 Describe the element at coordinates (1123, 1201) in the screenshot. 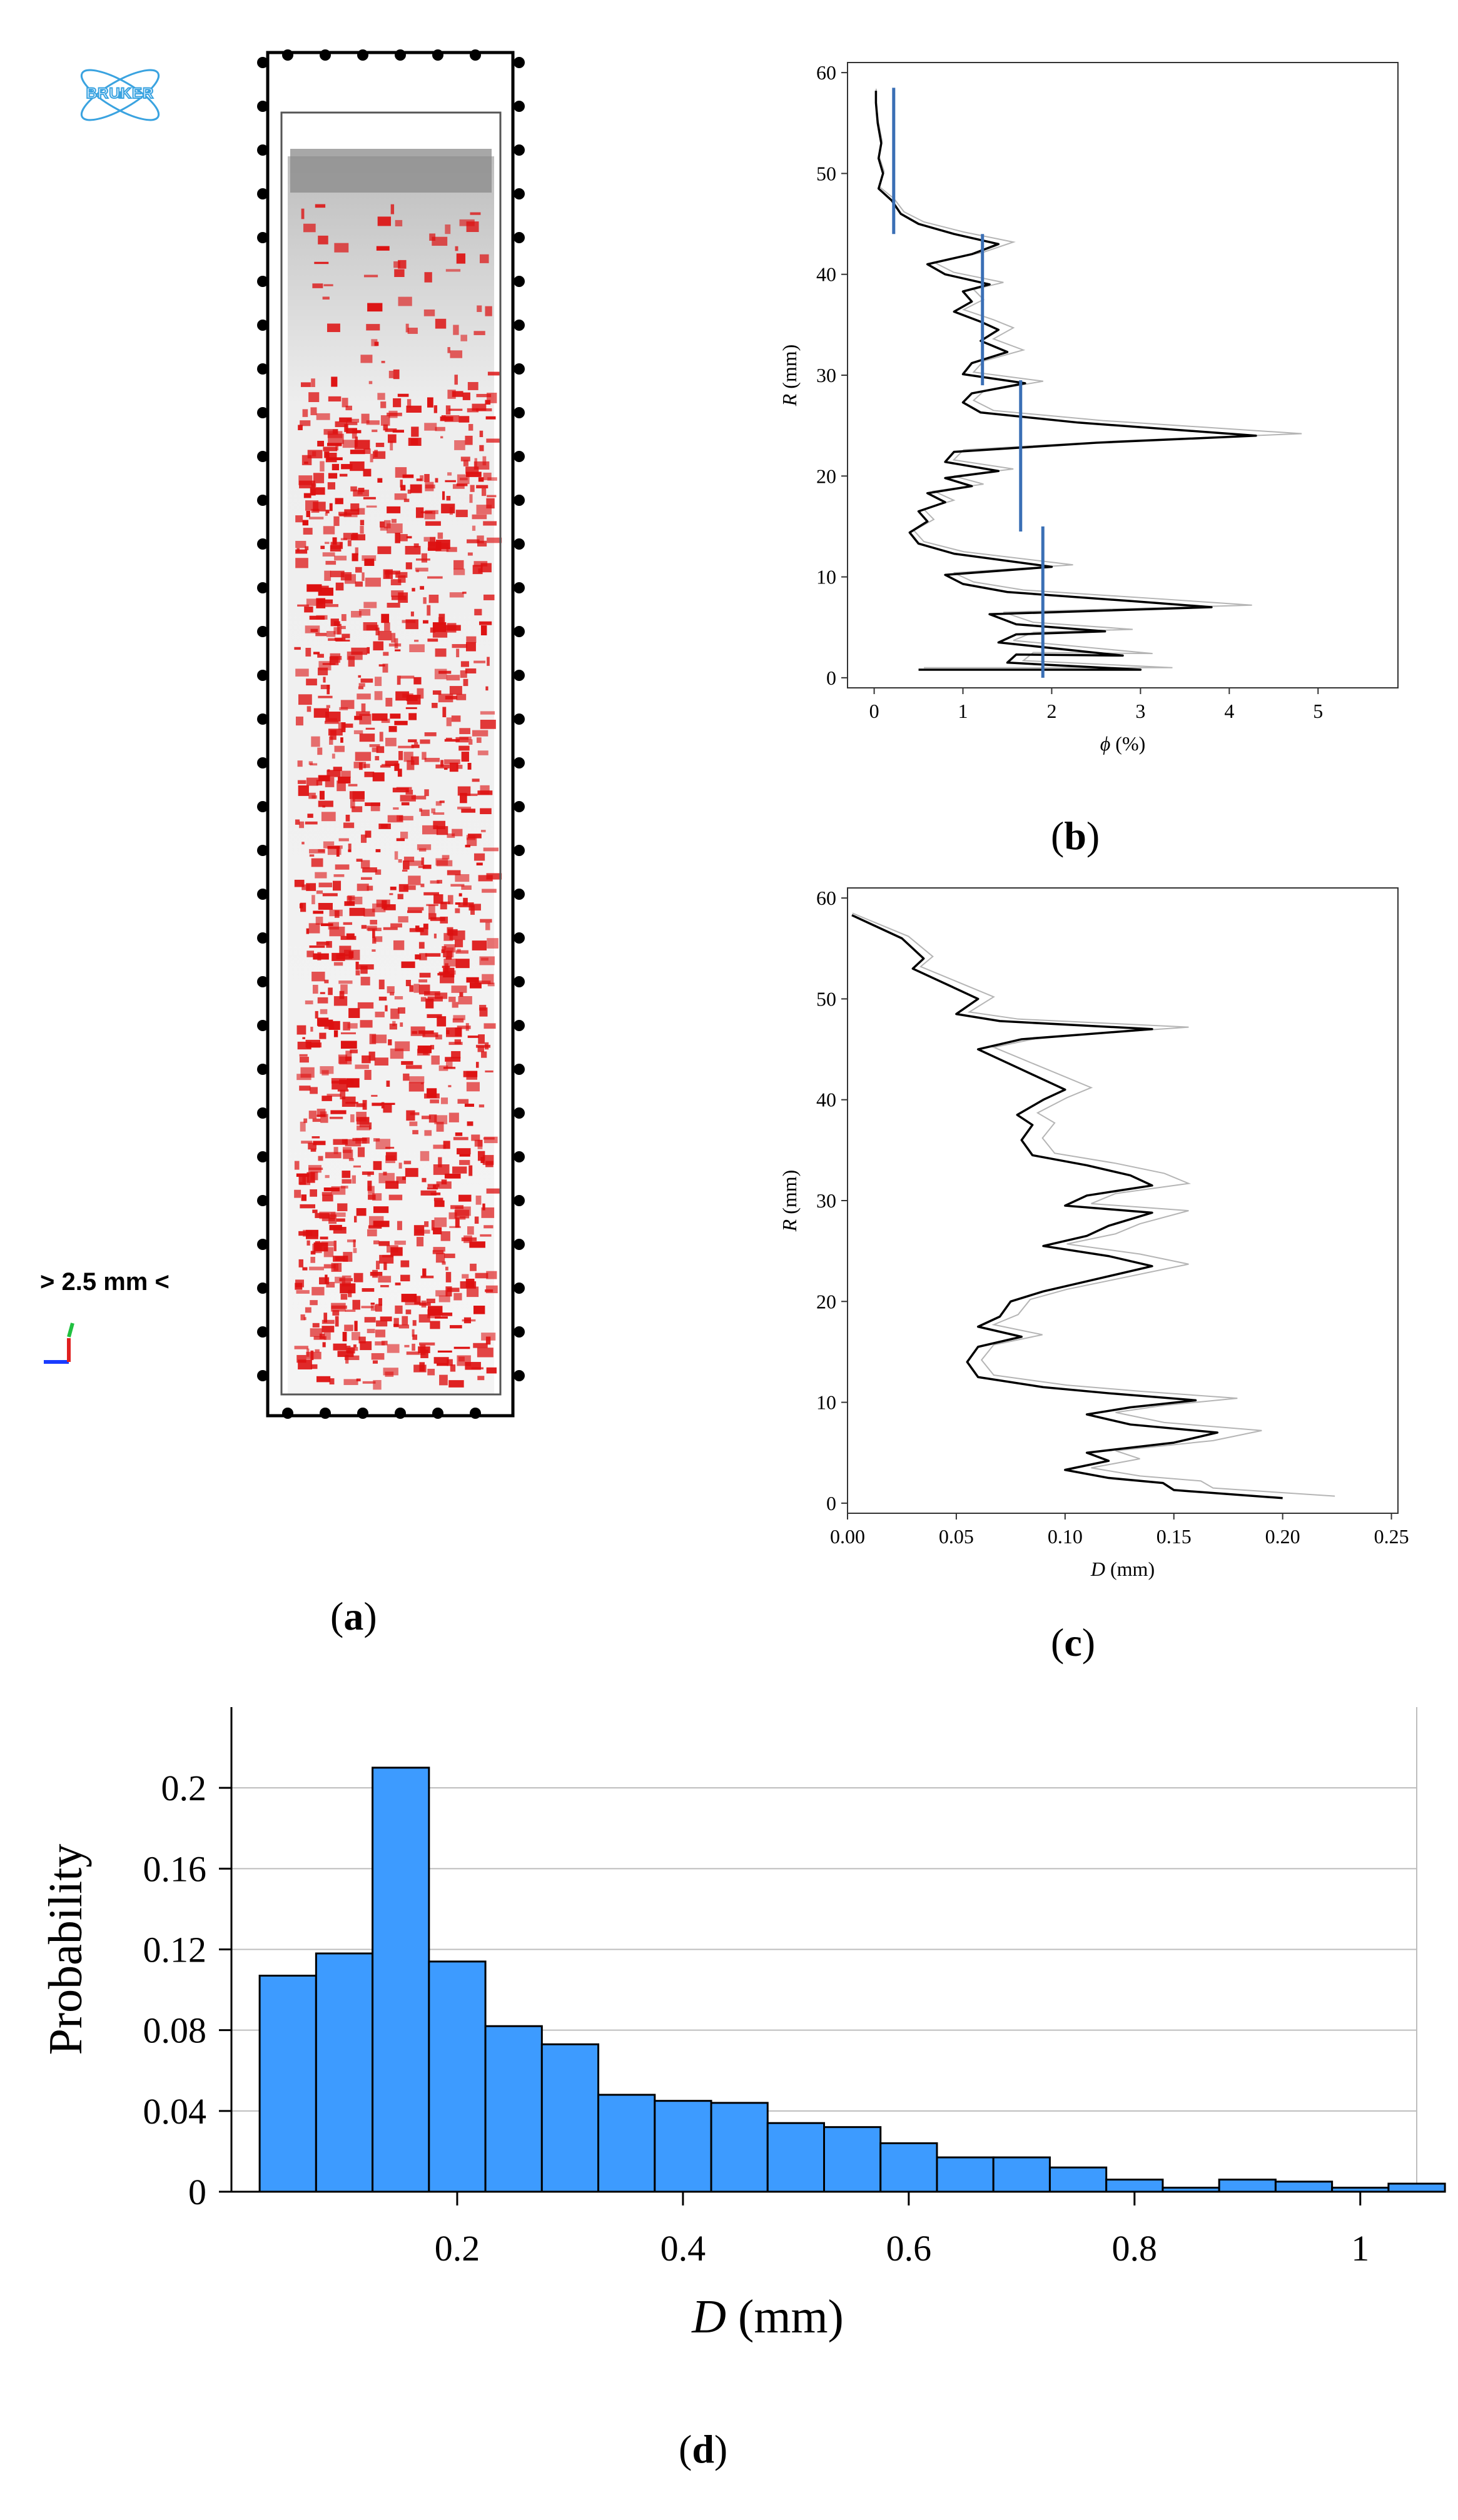

I see `plot-frame` at that location.